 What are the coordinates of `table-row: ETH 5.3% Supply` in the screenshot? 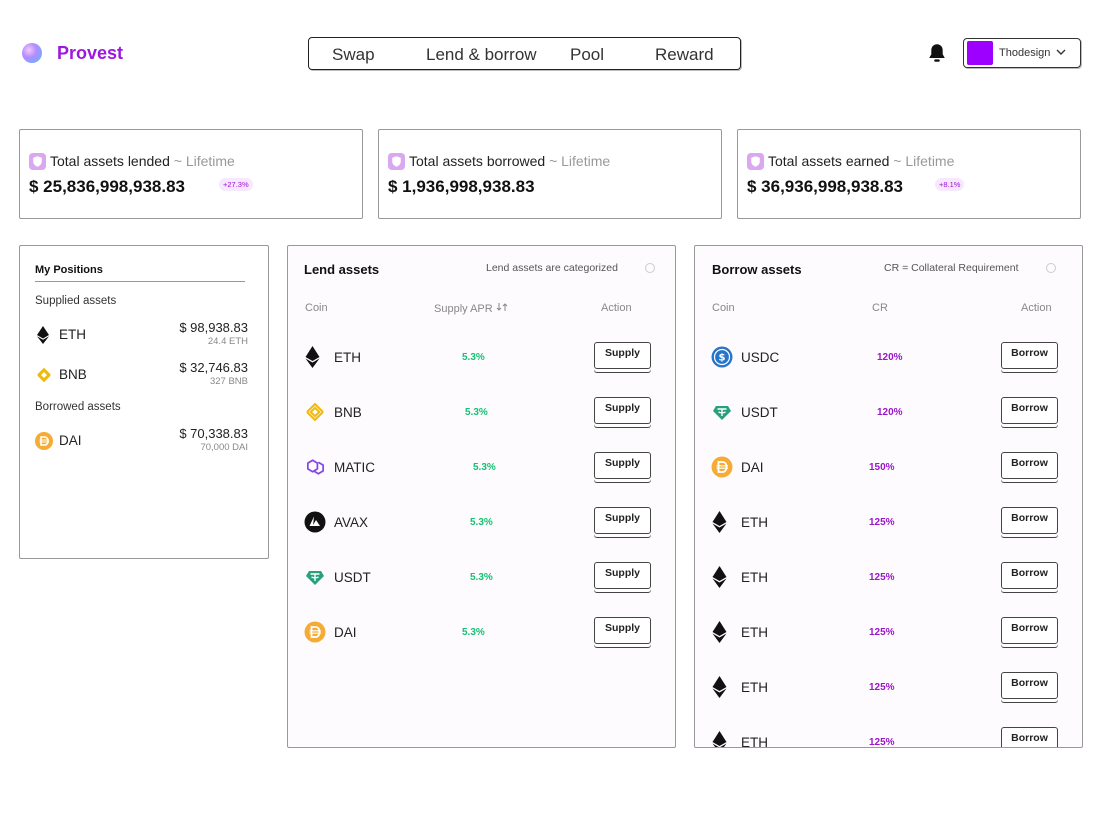 It's located at (479, 358).